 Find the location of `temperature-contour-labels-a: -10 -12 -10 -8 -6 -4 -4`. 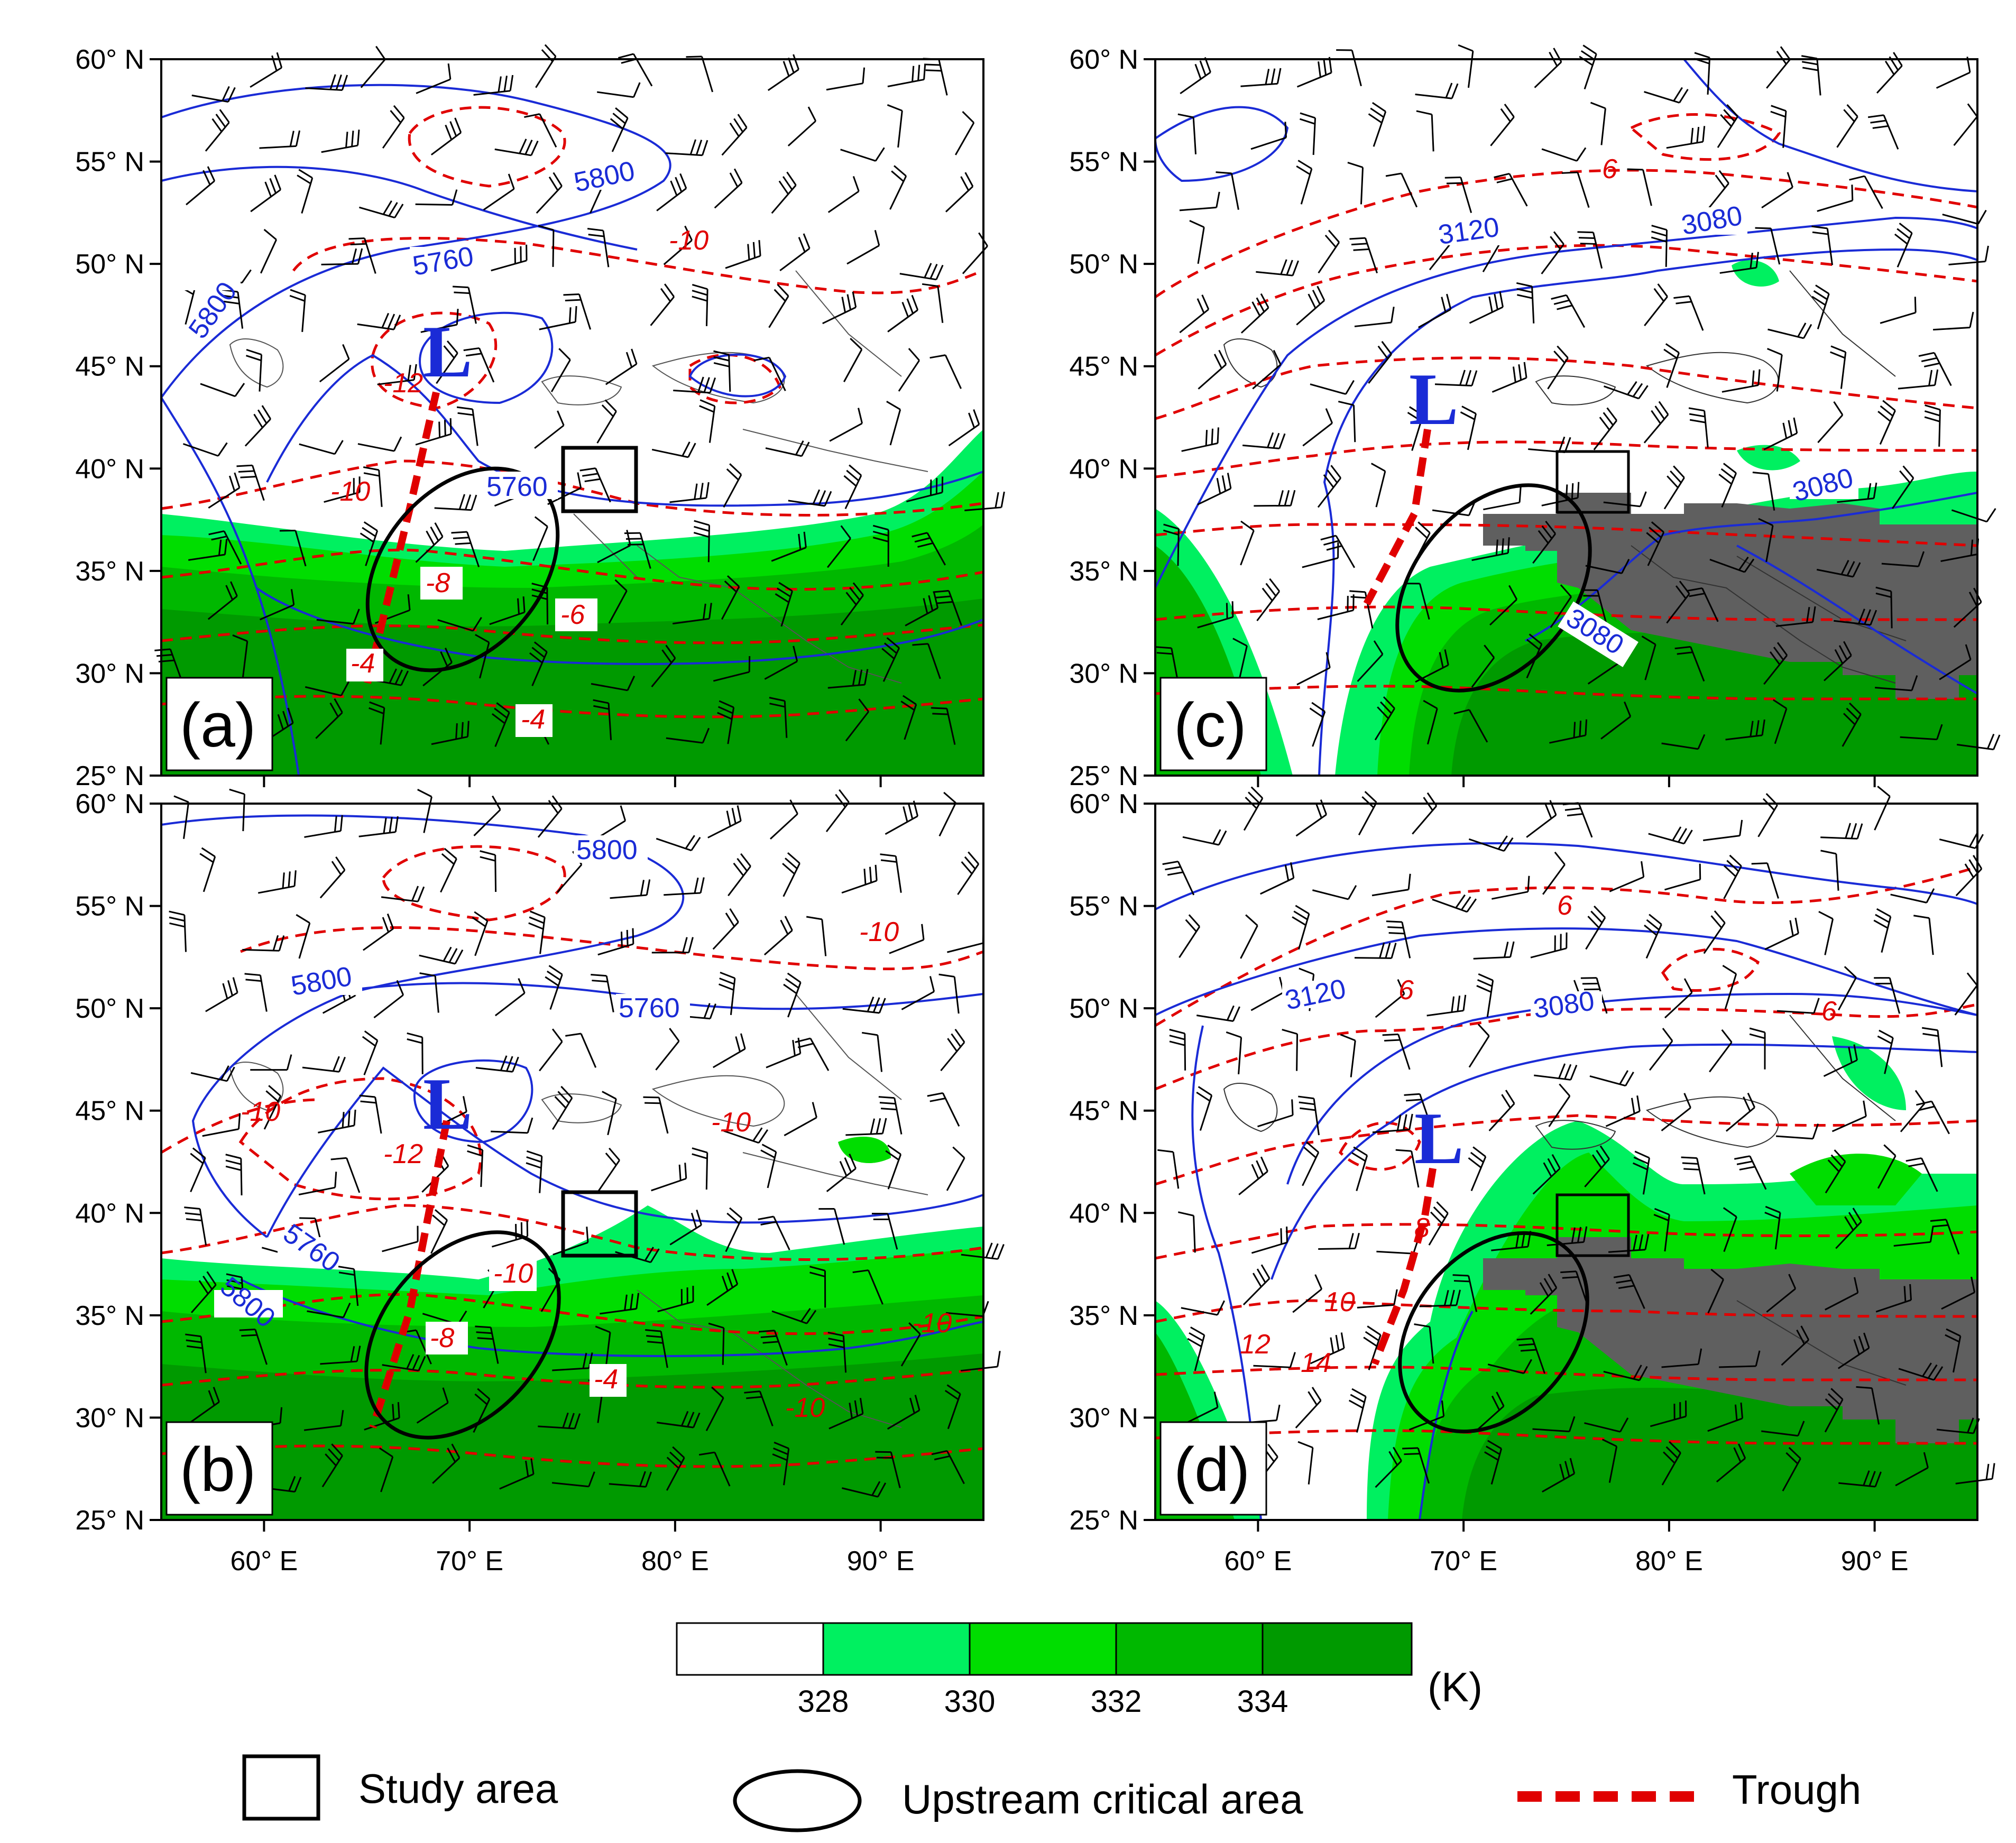

temperature-contour-labels-a: -10 -12 -10 -8 -6 -4 -4 is located at coordinates (519, 481).